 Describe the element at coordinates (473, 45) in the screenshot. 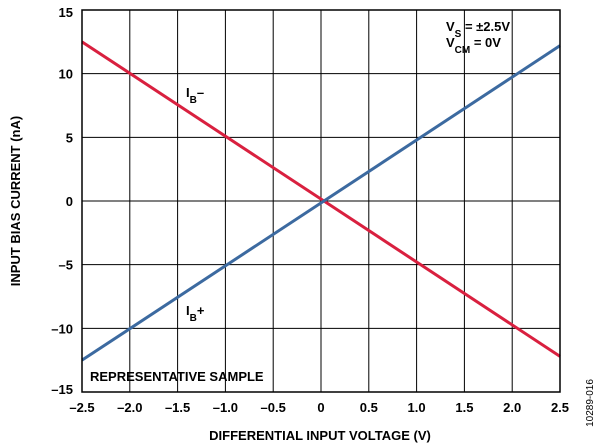

I see `condition-vcm: VCM = 0V` at that location.